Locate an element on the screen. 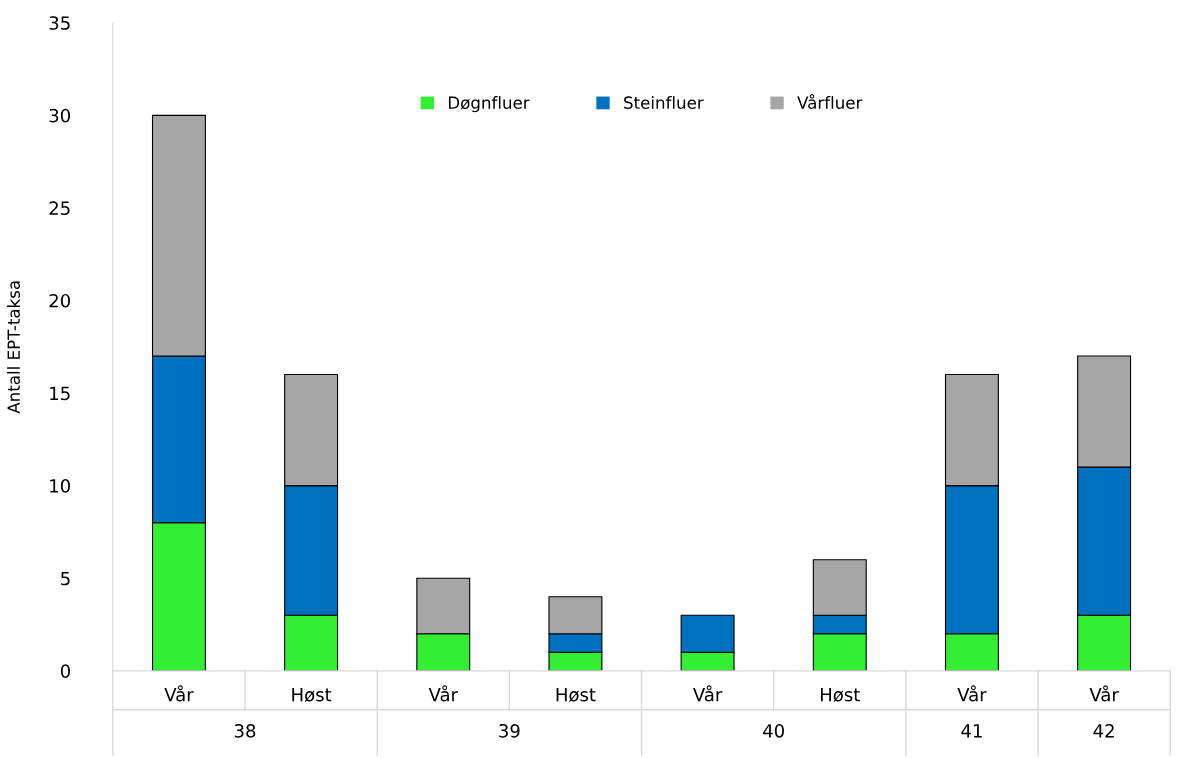  y-tick-label: 5 is located at coordinates (65, 578).